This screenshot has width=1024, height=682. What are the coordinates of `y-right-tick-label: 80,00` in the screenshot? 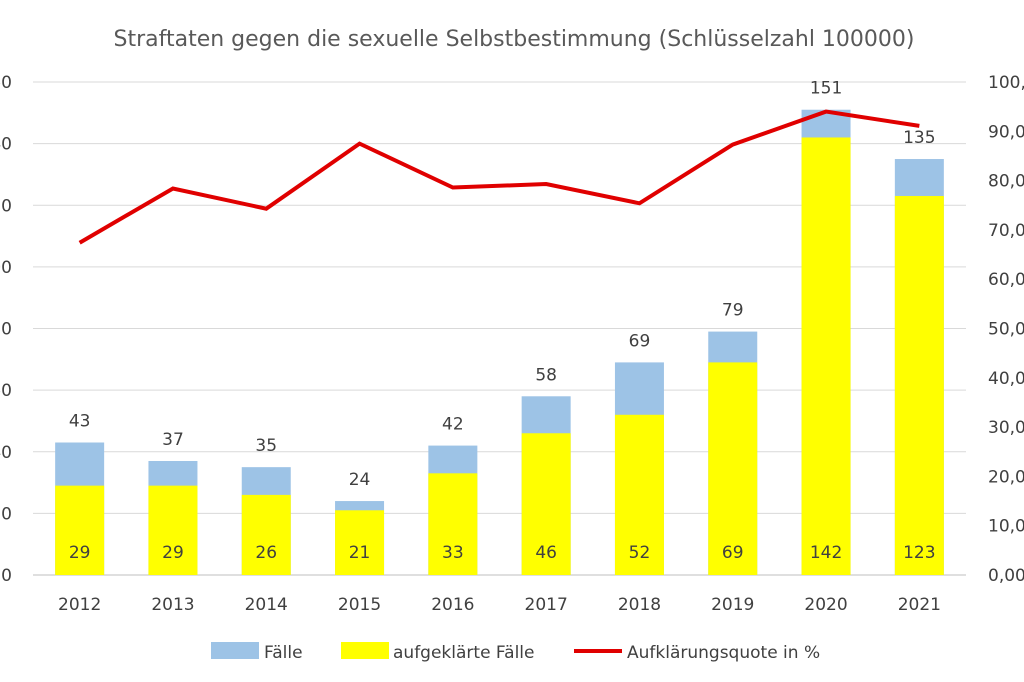 It's located at (1006, 182).